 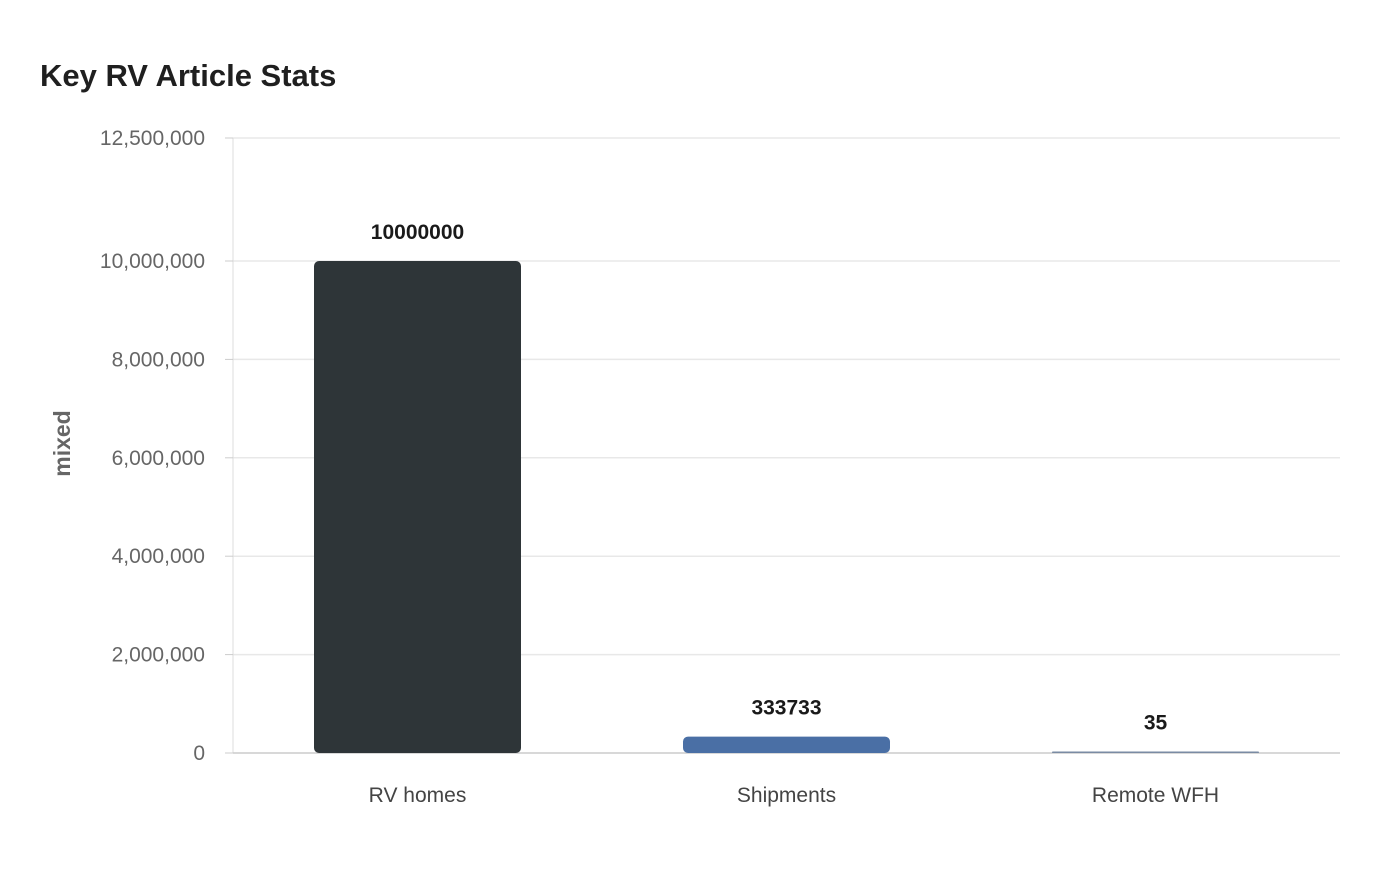 What do you see at coordinates (152, 138) in the screenshot?
I see `y-tick-label: 12,500,000` at bounding box center [152, 138].